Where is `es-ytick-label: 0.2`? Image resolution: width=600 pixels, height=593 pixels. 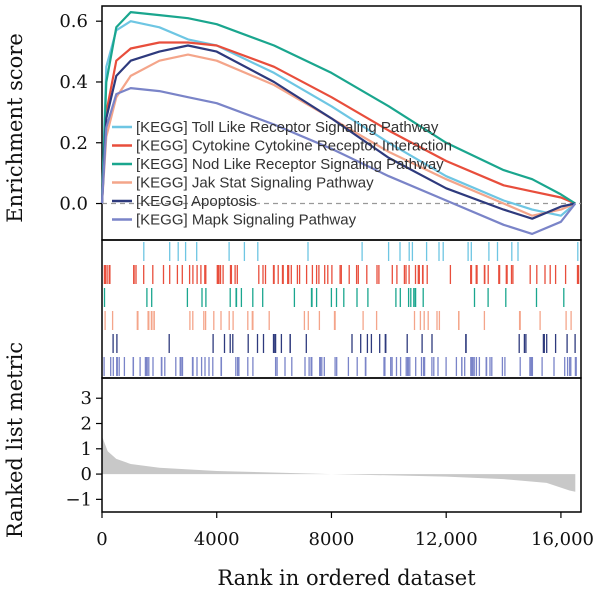
es-ytick-label: 0.2 is located at coordinates (73, 143).